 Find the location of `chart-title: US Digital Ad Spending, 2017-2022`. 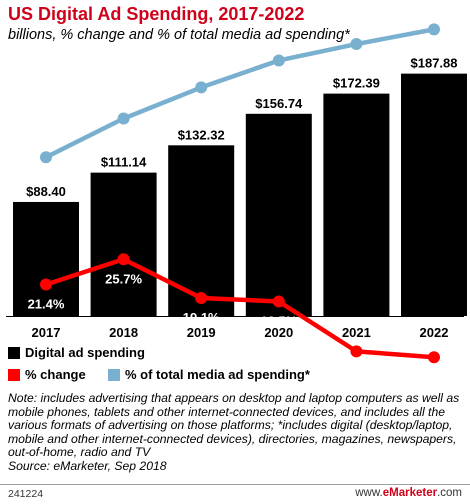

chart-title: US Digital Ad Spending, 2017-2022 is located at coordinates (156, 14).